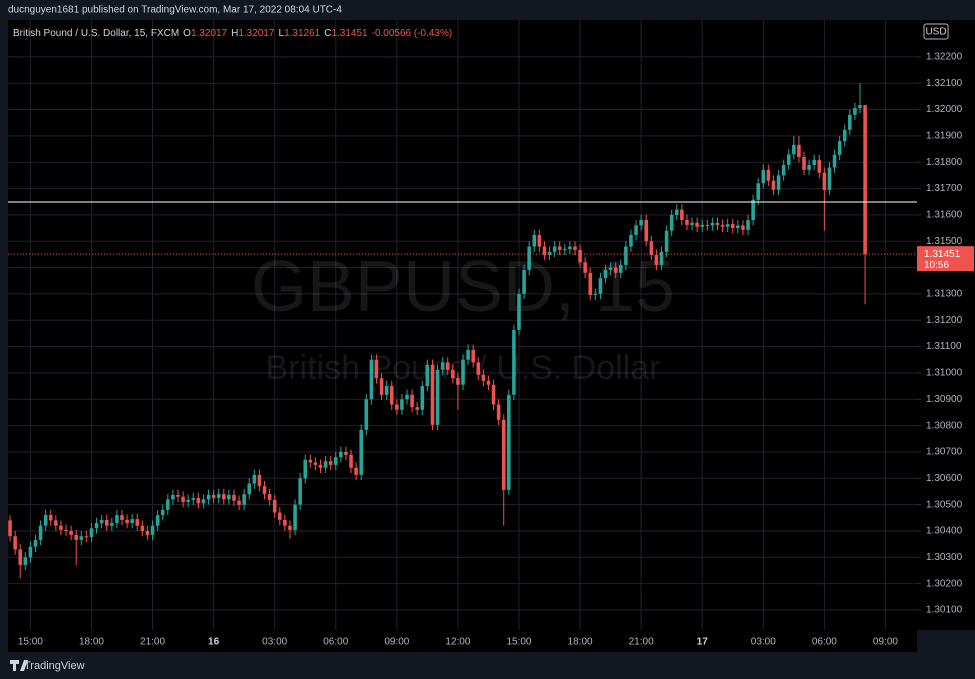 Image resolution: width=975 pixels, height=679 pixels. What do you see at coordinates (944, 478) in the screenshot?
I see `y-tick-label: 1.30600` at bounding box center [944, 478].